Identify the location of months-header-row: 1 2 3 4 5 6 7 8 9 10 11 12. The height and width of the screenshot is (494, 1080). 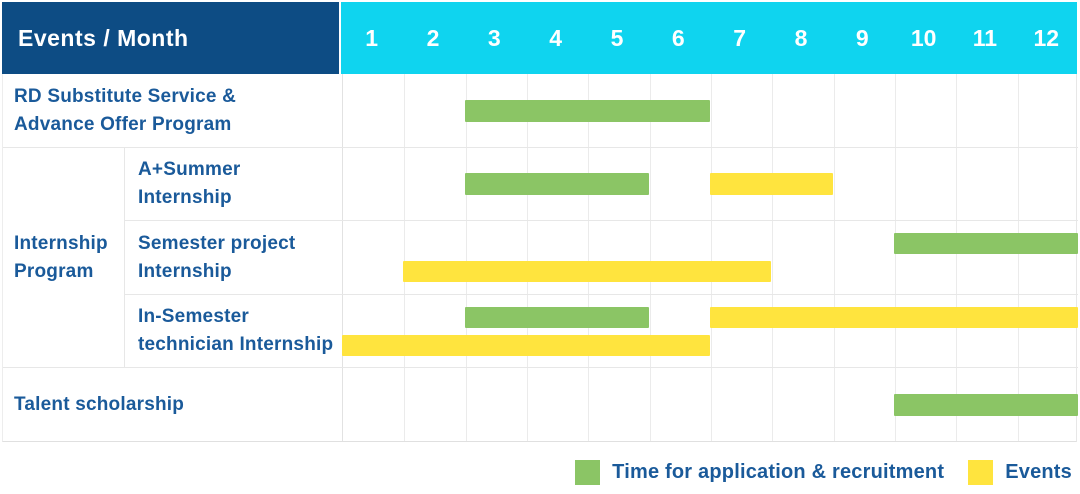
(709, 38).